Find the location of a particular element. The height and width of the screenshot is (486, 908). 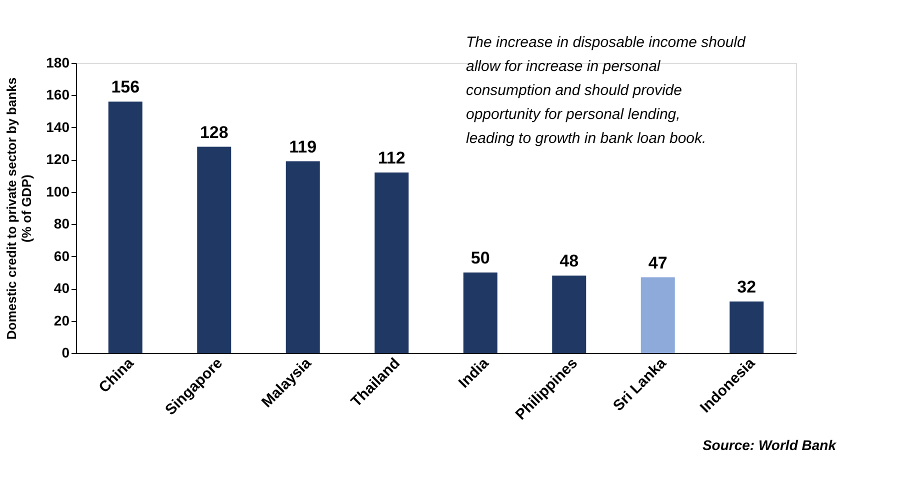

y-tick-label: 180 is located at coordinates (58, 62).